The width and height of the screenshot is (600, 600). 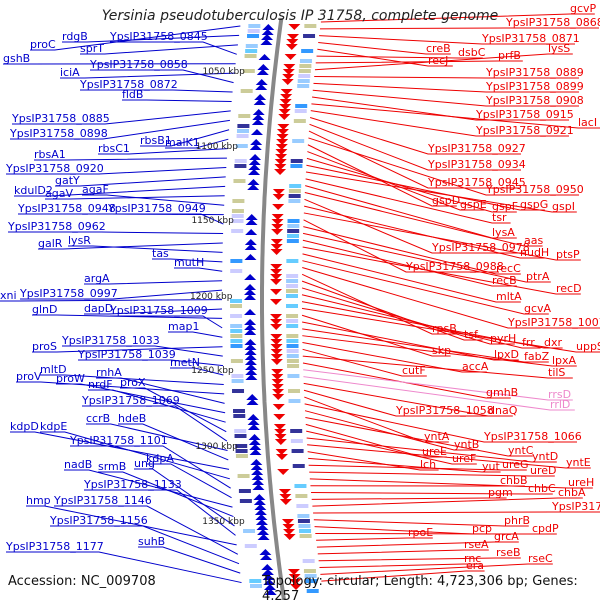 I want to click on gene-label-right: yntC, so click(x=521, y=450).